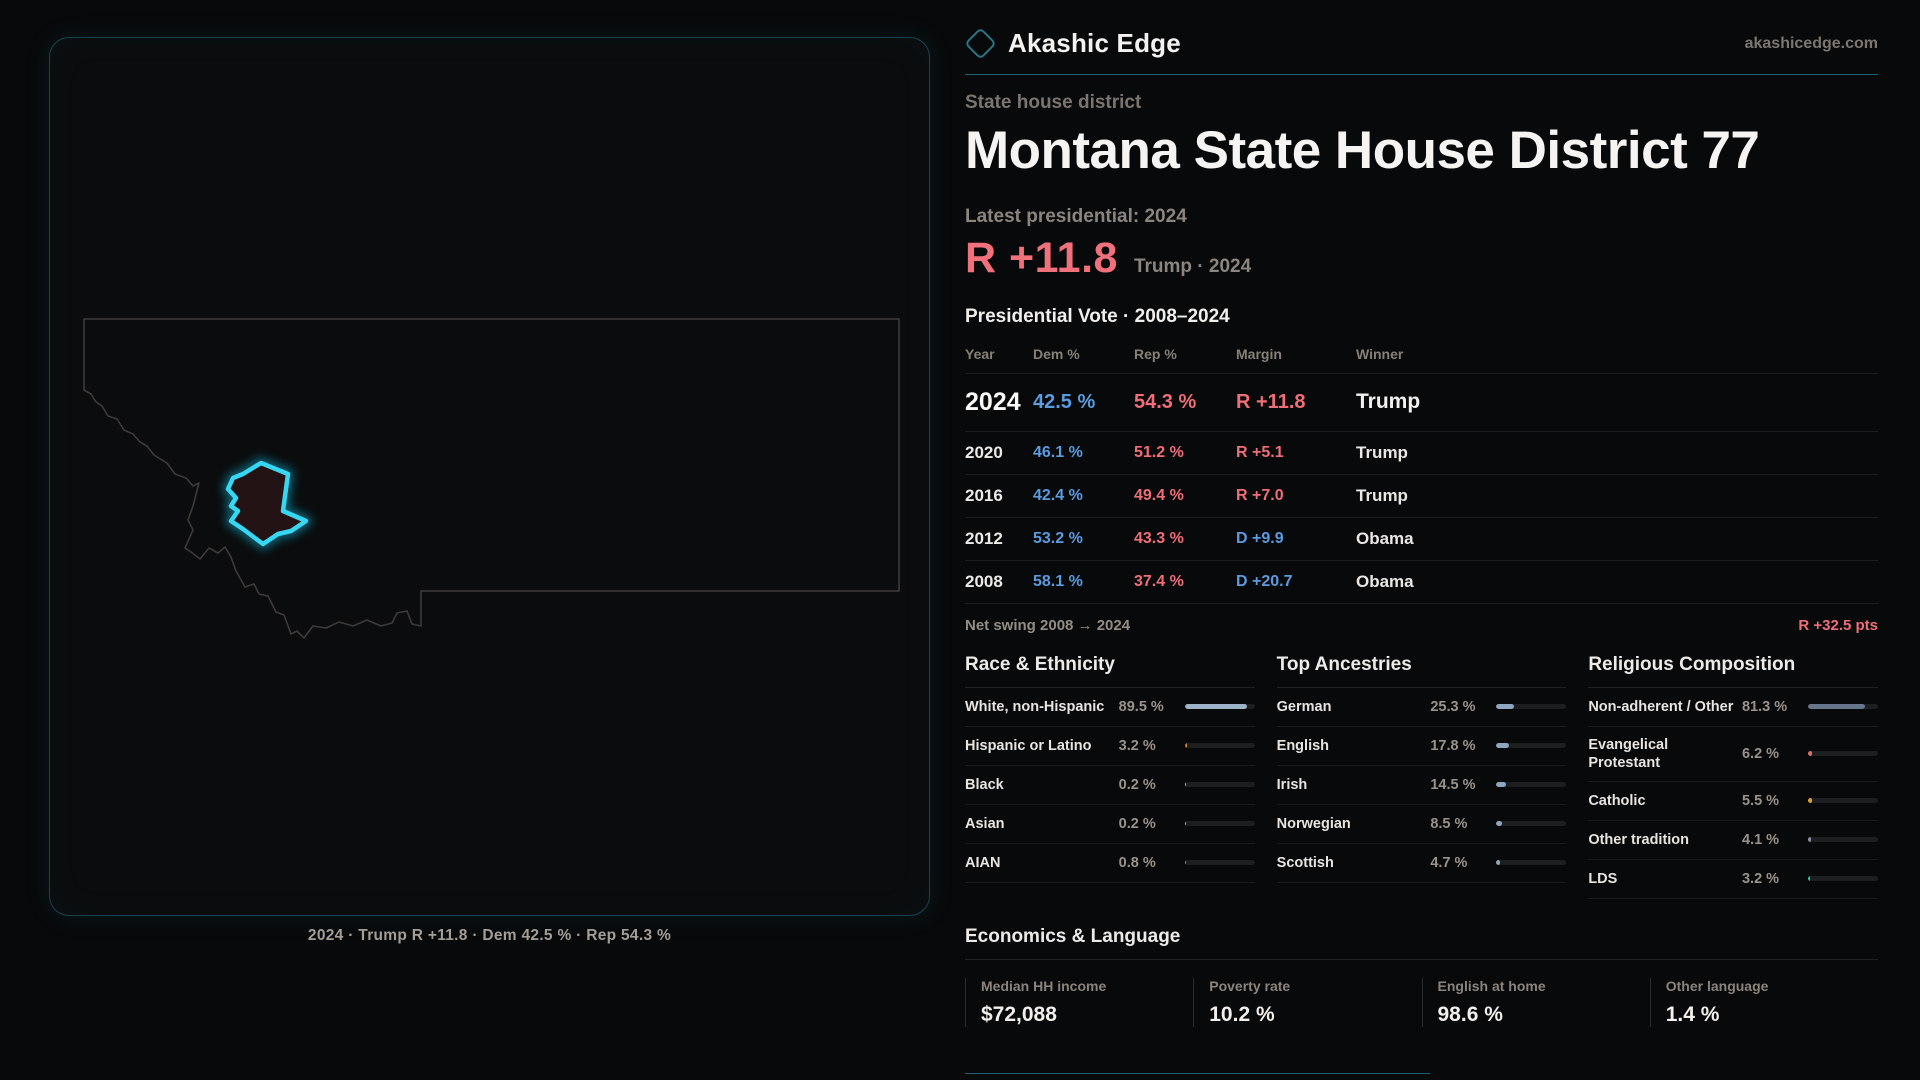 This screenshot has height=1080, width=1920. What do you see at coordinates (1811, 43) in the screenshot?
I see `brand-domain-link: akashicedge.com` at bounding box center [1811, 43].